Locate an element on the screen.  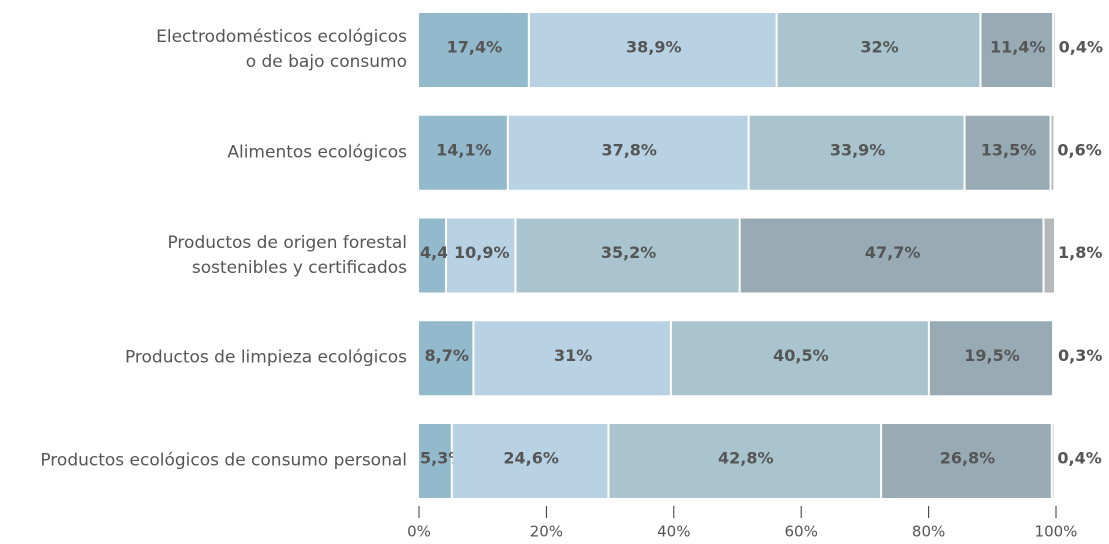
x-tick-label: 100% is located at coordinates (1056, 532).